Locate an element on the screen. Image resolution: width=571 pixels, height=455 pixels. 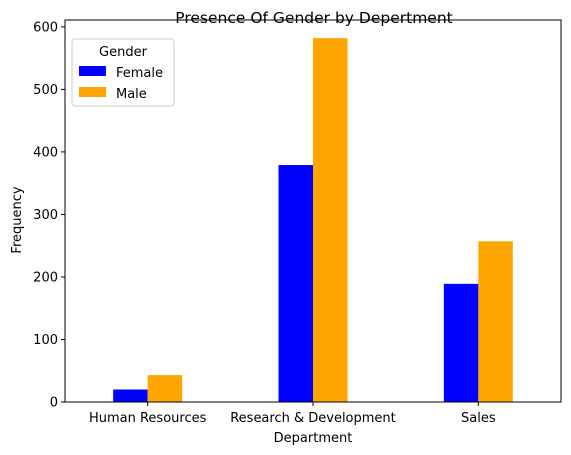
y-tick-label: 400 is located at coordinates (45, 152).